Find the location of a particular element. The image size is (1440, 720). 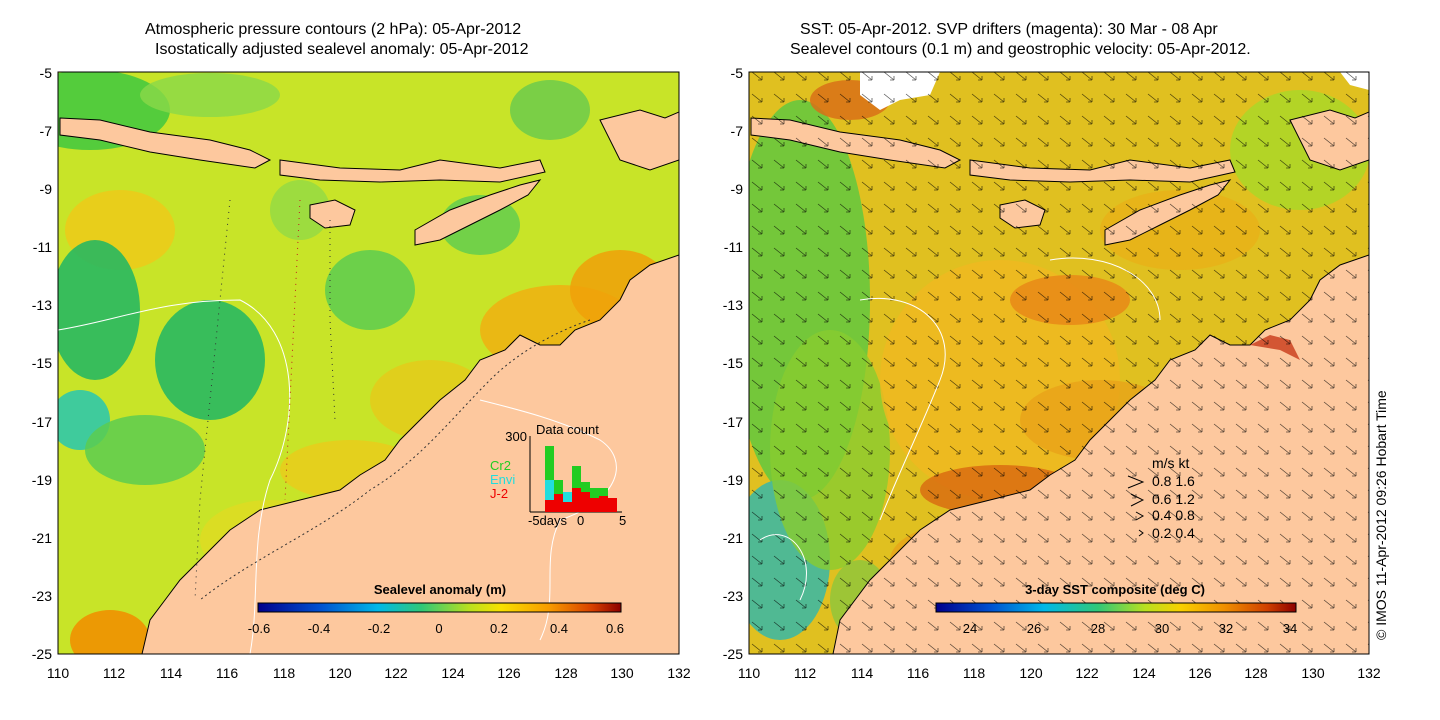

right-colorbar-ticks: 24 26 28 30 32 34 is located at coordinates (1130, 628).